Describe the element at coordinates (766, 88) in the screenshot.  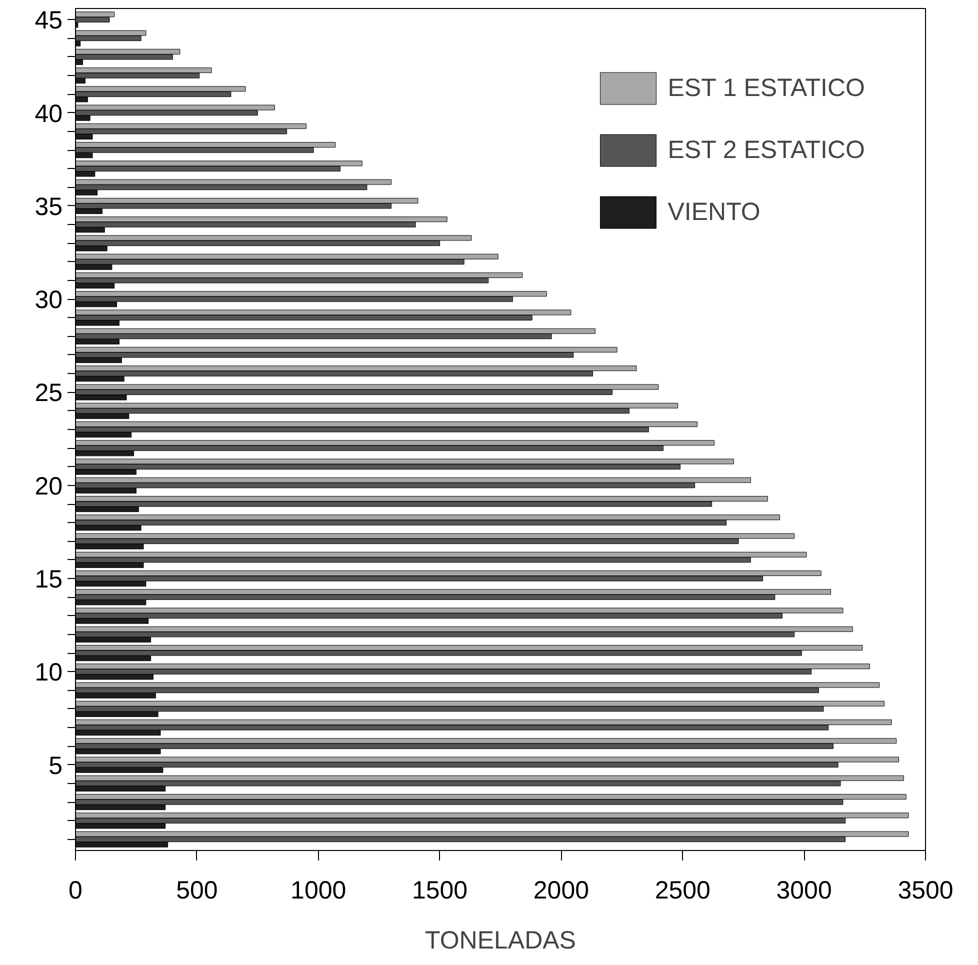
I see `legend-label: EST 1 ESTATICO` at that location.